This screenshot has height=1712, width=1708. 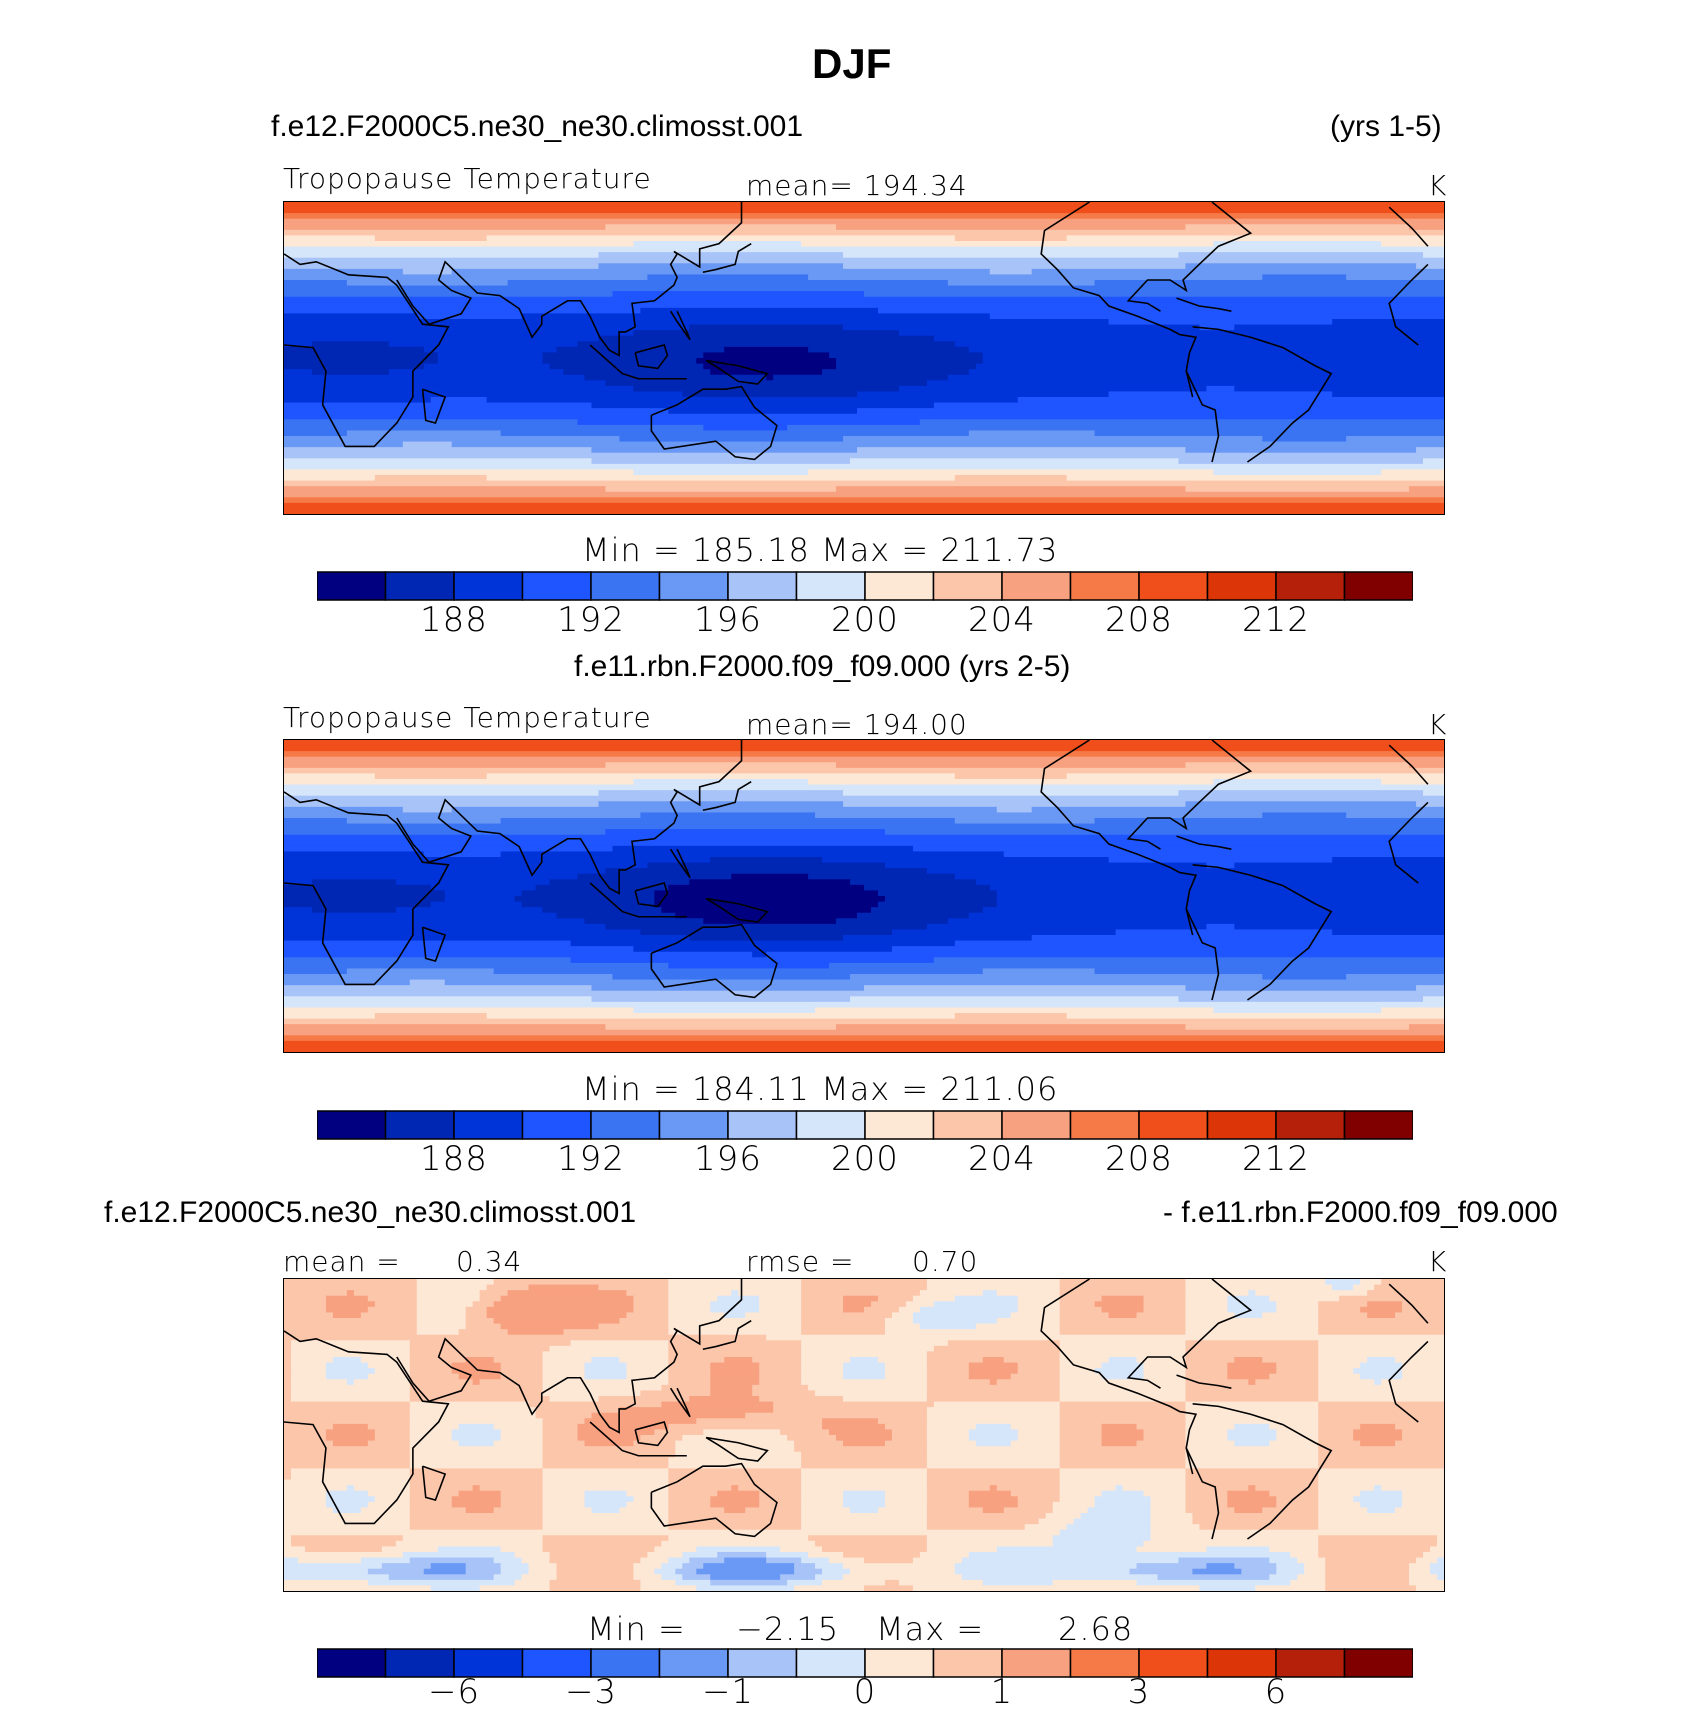 What do you see at coordinates (1276, 1692) in the screenshot?
I see `panel3-colorbar-tick-label: 6` at bounding box center [1276, 1692].